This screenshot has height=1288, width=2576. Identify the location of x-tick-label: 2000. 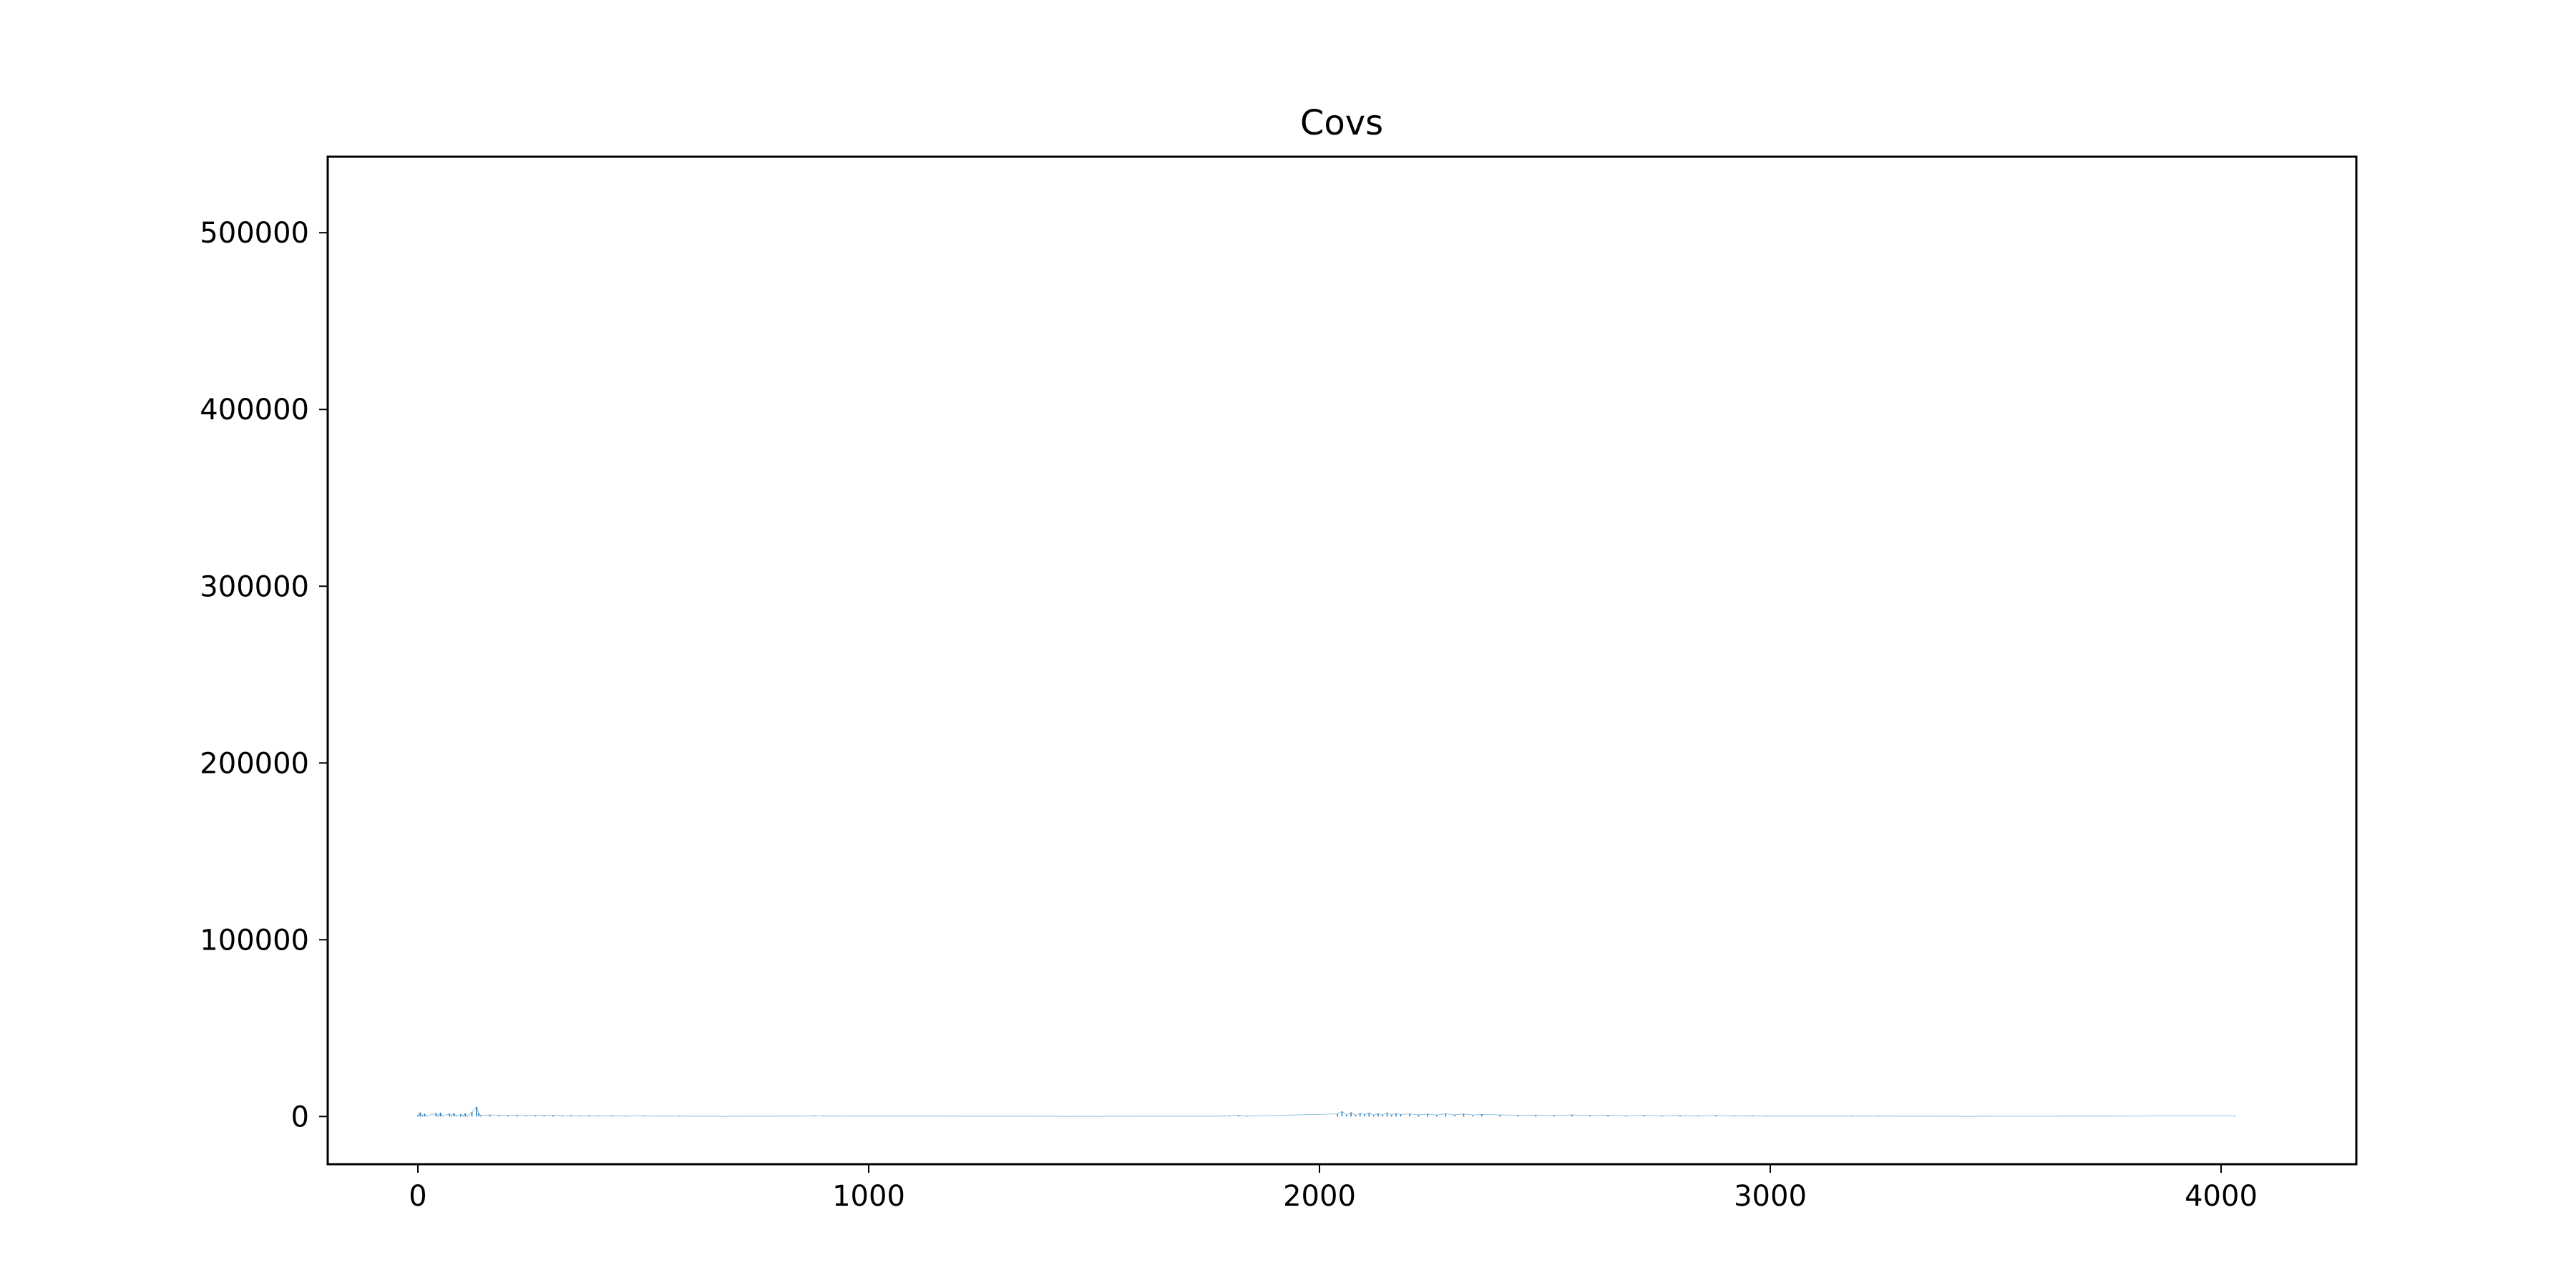
(1319, 1196).